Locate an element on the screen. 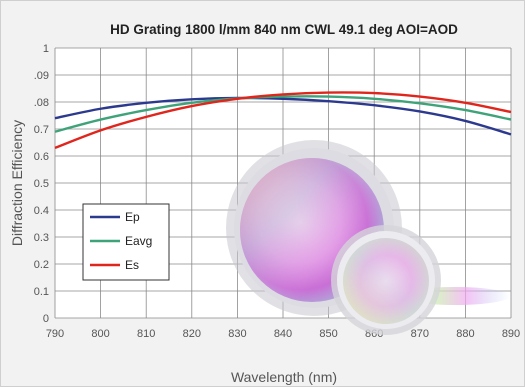 The image size is (525, 387). x-axis-label: Wavelength (nm) is located at coordinates (284, 377).